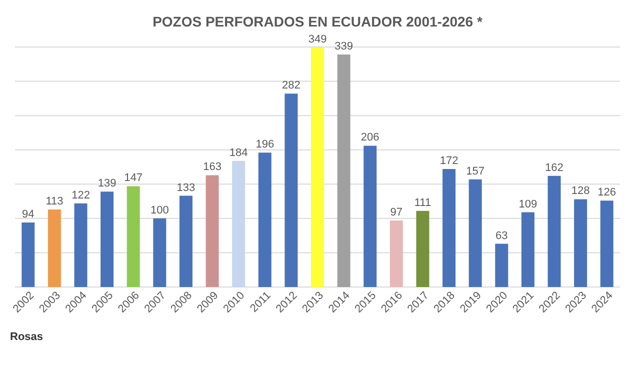  I want to click on data-label: 163, so click(212, 167).